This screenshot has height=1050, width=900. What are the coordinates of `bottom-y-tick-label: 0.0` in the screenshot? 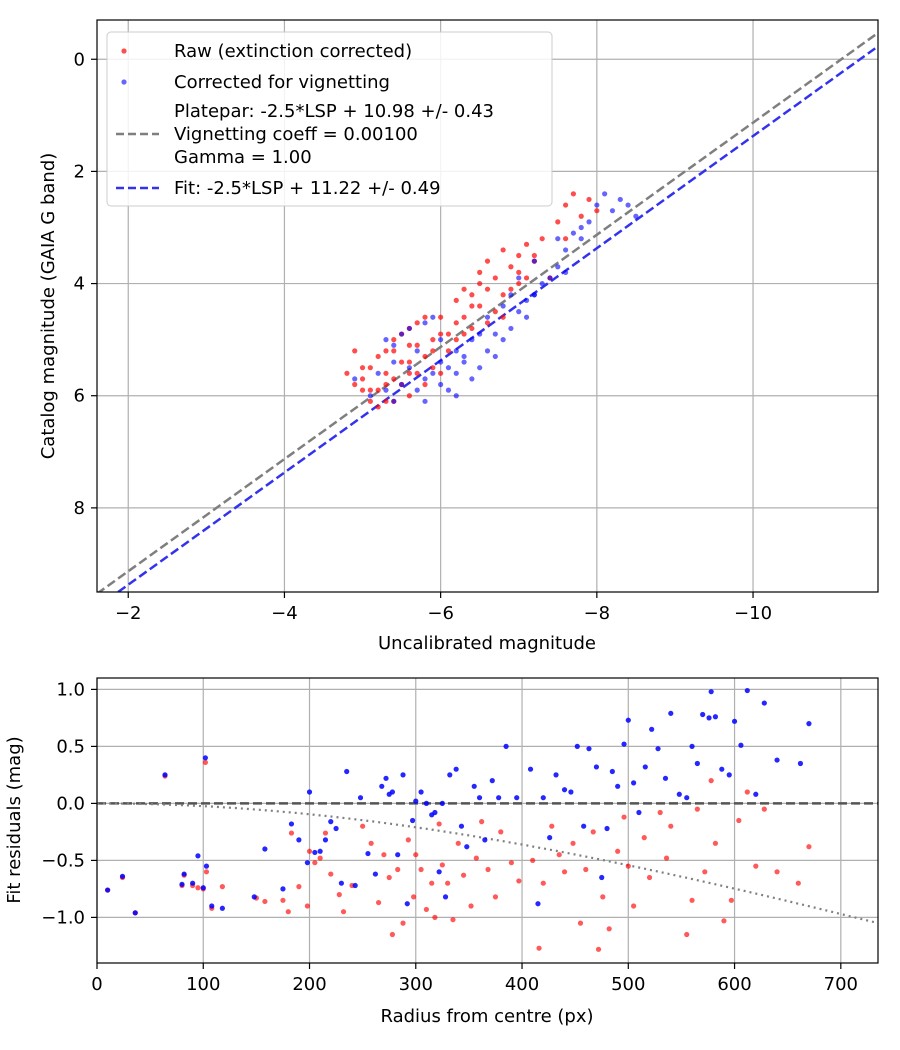 It's located at (70, 803).